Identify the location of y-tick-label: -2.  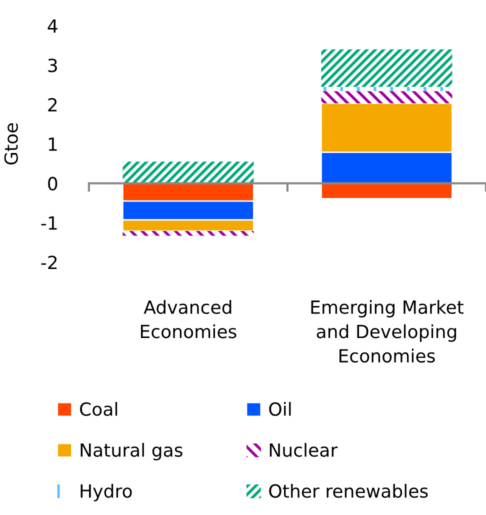
(49, 262).